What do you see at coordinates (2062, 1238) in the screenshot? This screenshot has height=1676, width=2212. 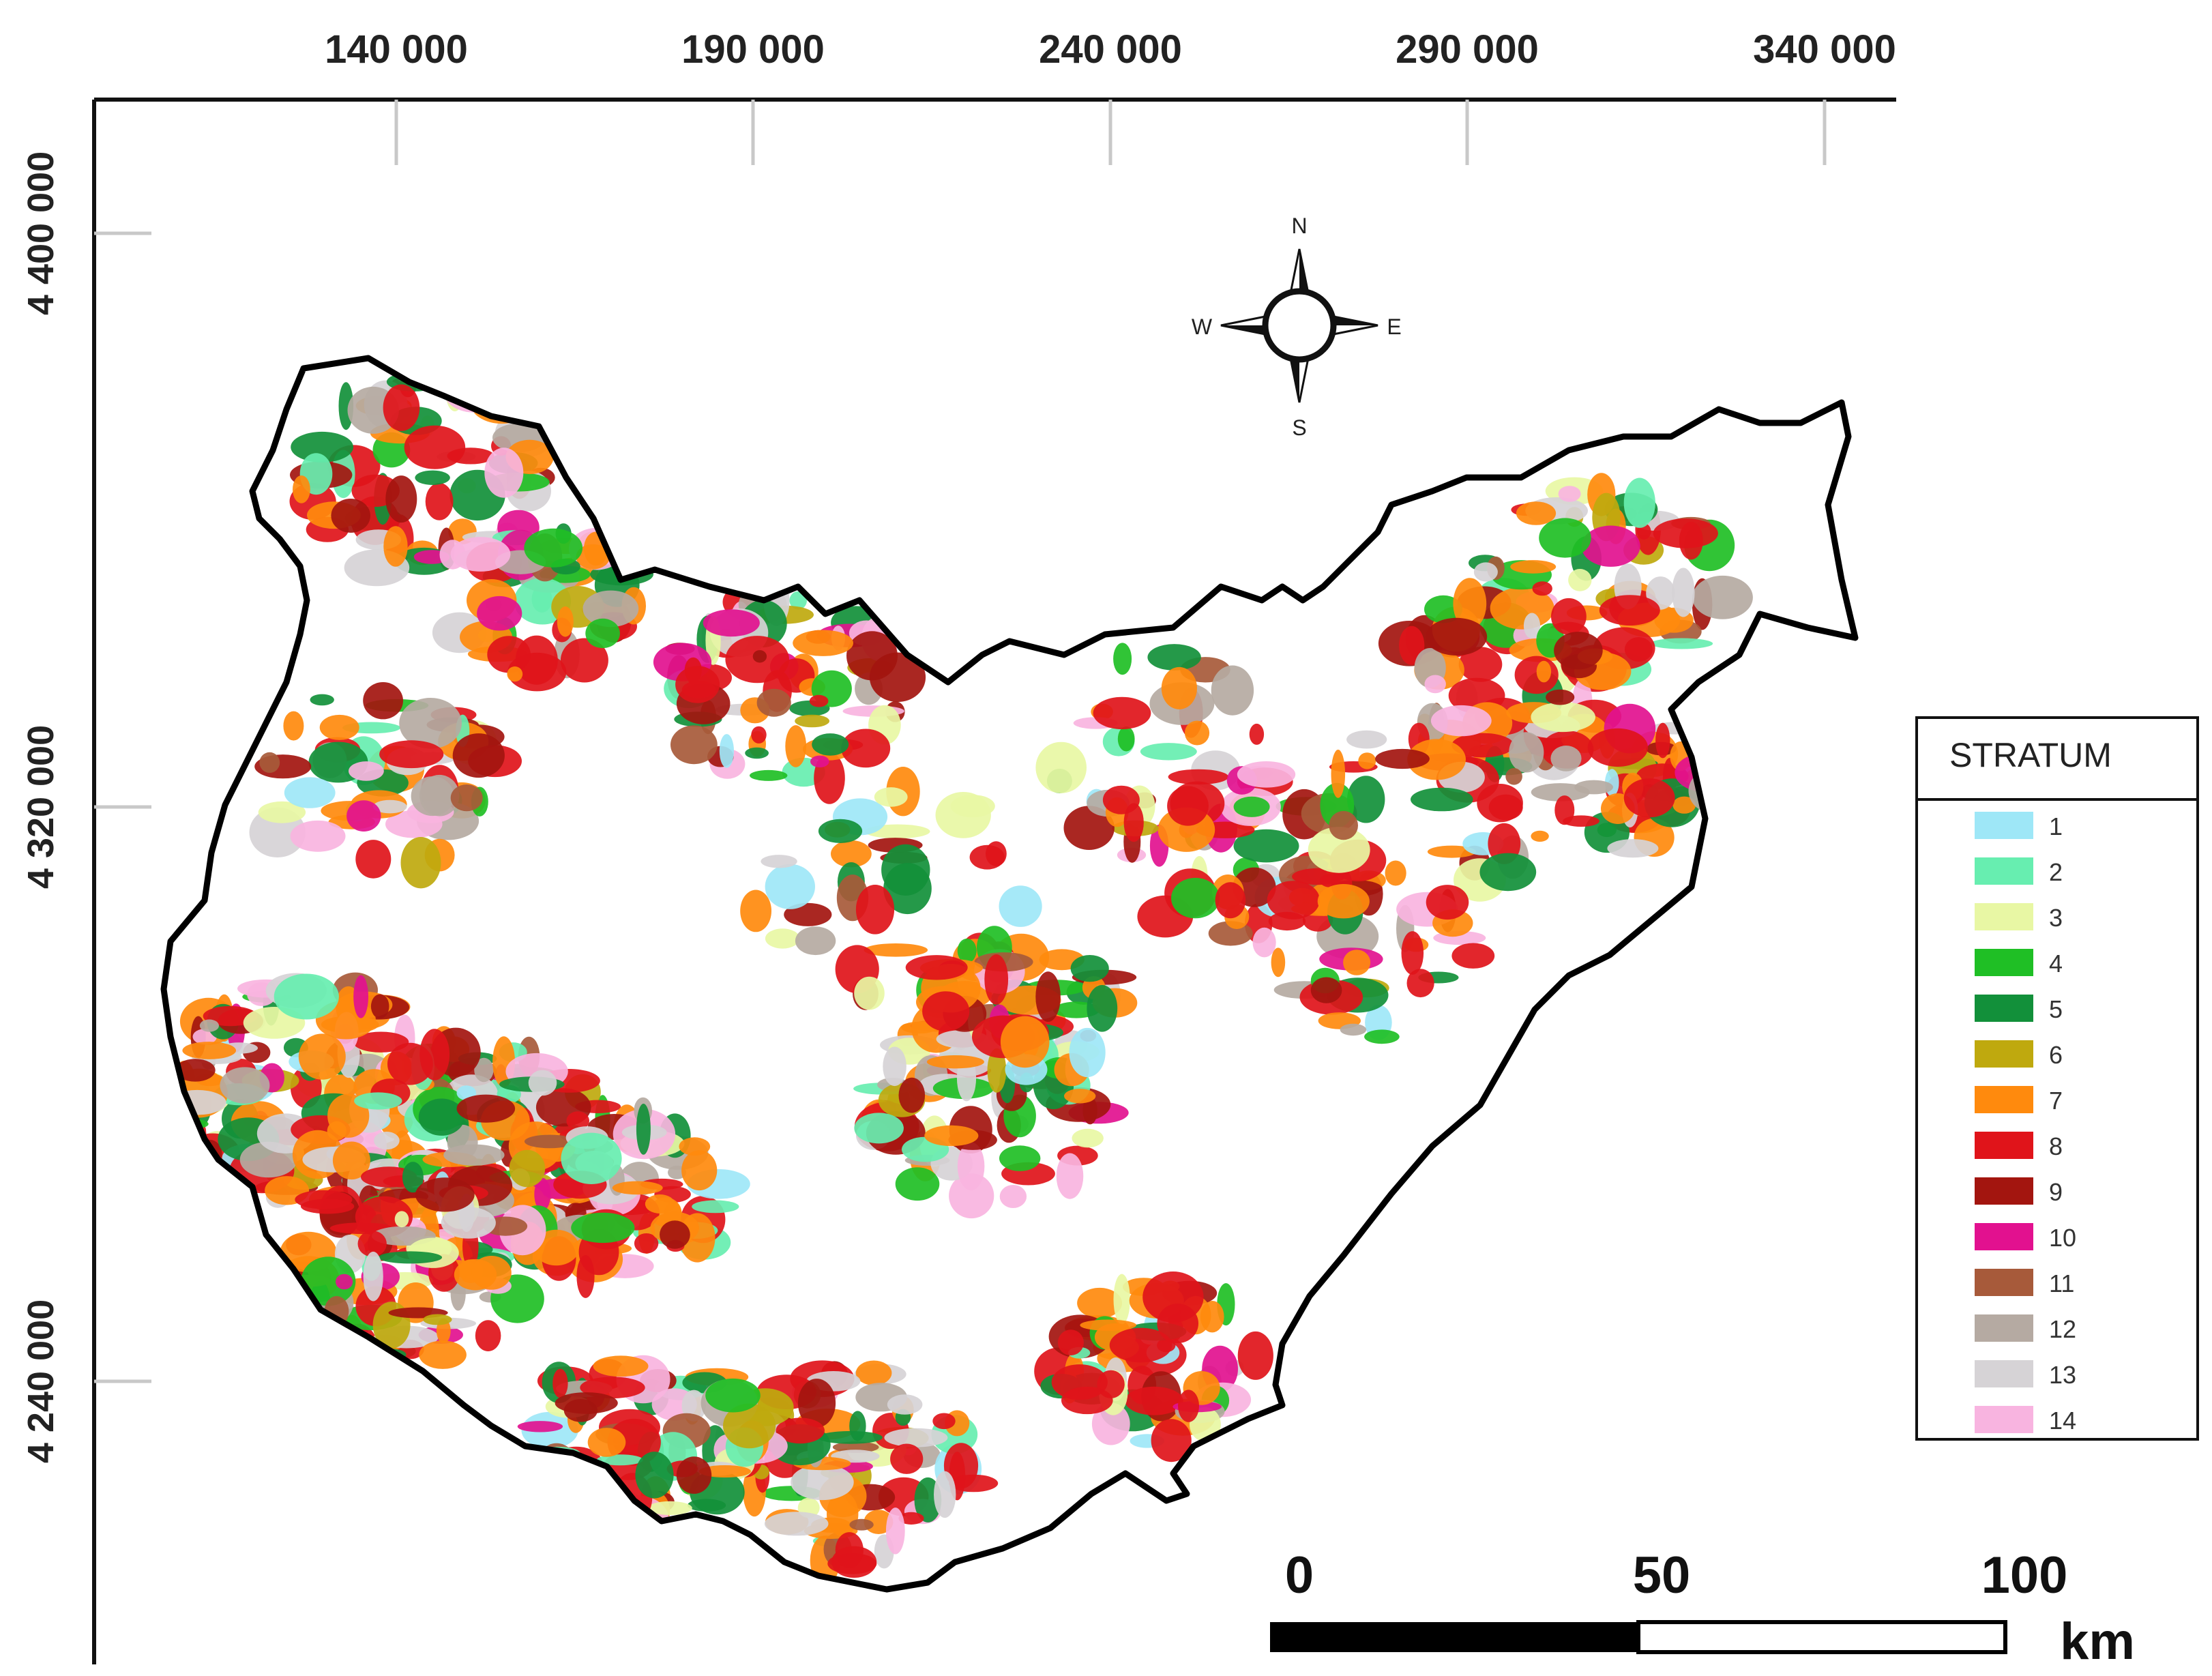 I see `legend-label-10: 10` at bounding box center [2062, 1238].